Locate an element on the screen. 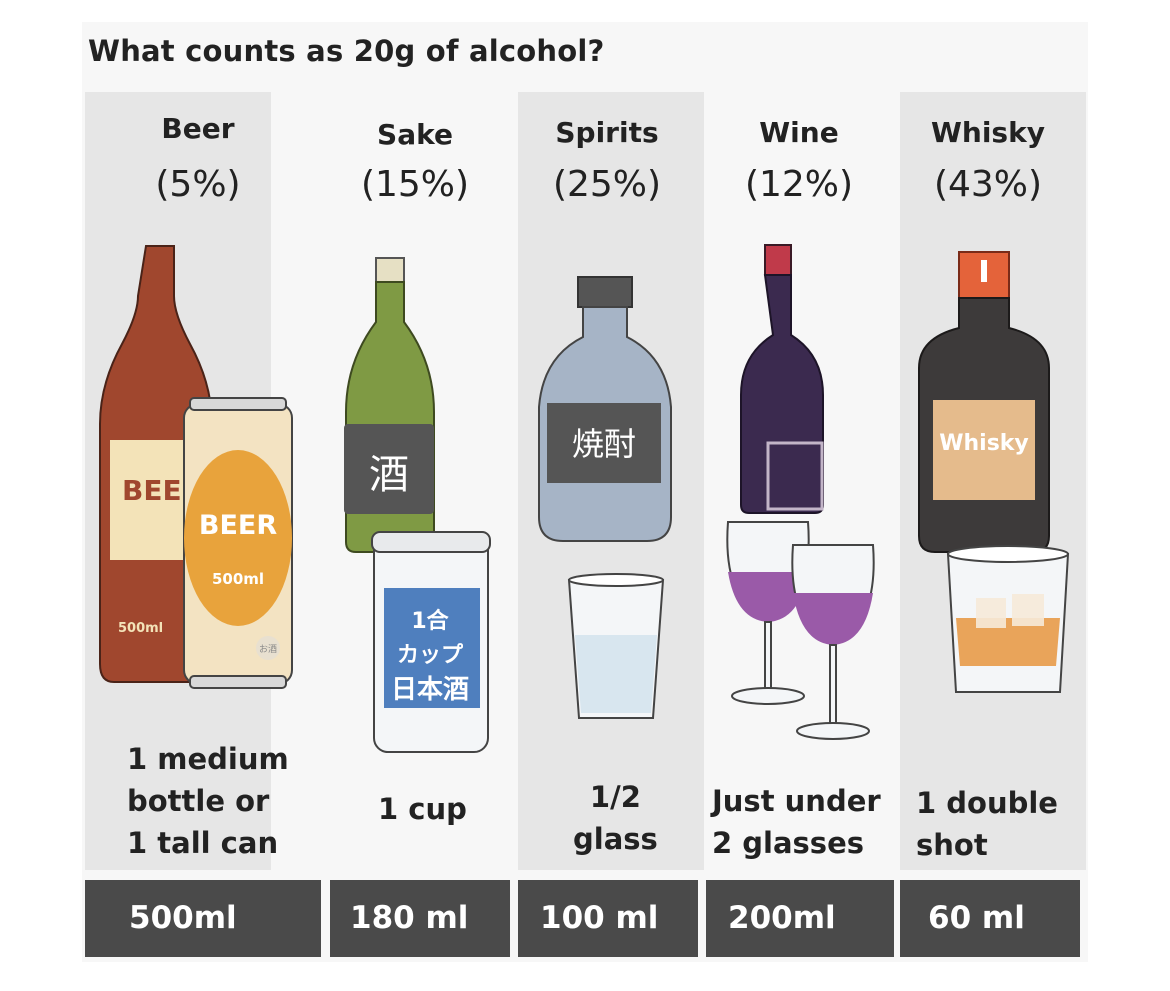  description-line: 1 double is located at coordinates (987, 803).